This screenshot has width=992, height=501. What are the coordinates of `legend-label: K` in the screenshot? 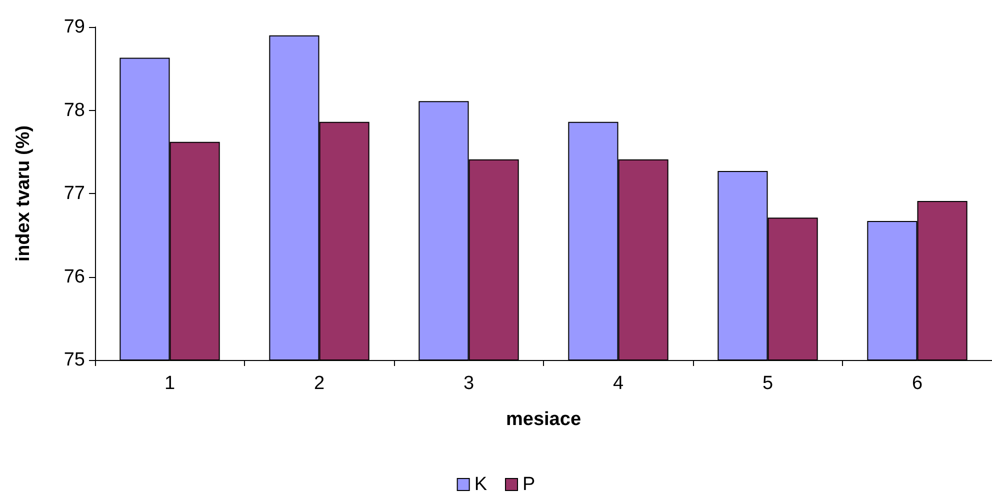 It's located at (481, 484).